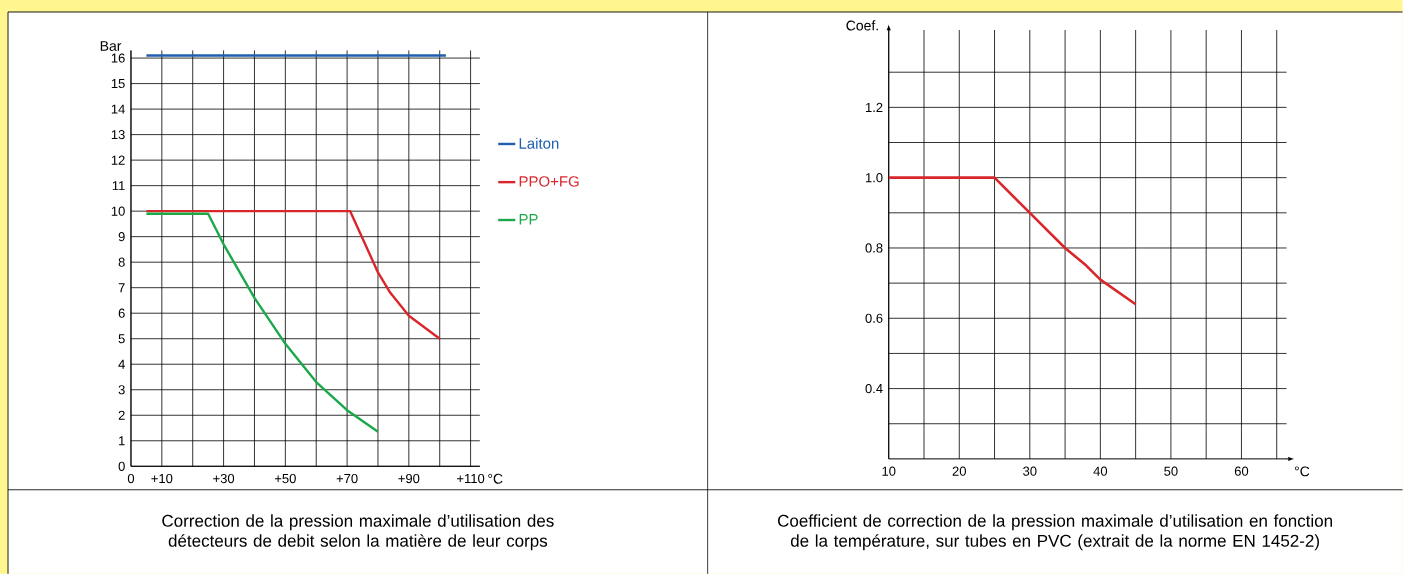 The width and height of the screenshot is (1403, 574). What do you see at coordinates (162, 478) in the screenshot?
I see `x-tick-label: +10` at bounding box center [162, 478].